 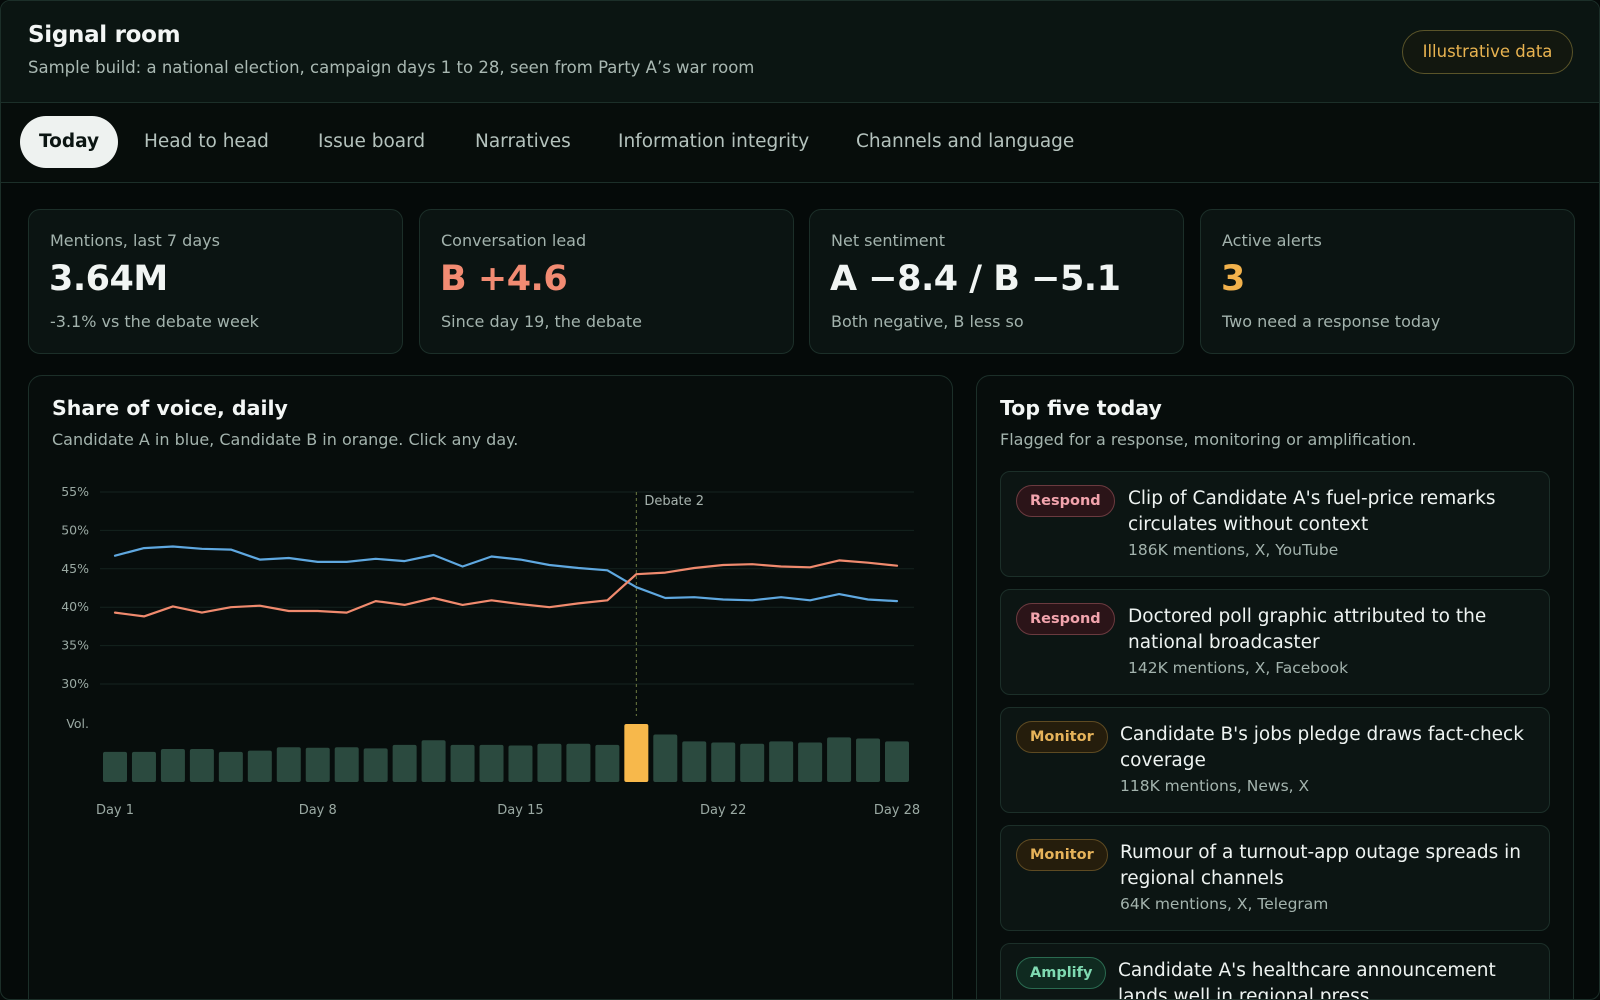 What do you see at coordinates (1233, 550) in the screenshot?
I see `item-meta: 186K mentions, X, YouTube` at bounding box center [1233, 550].